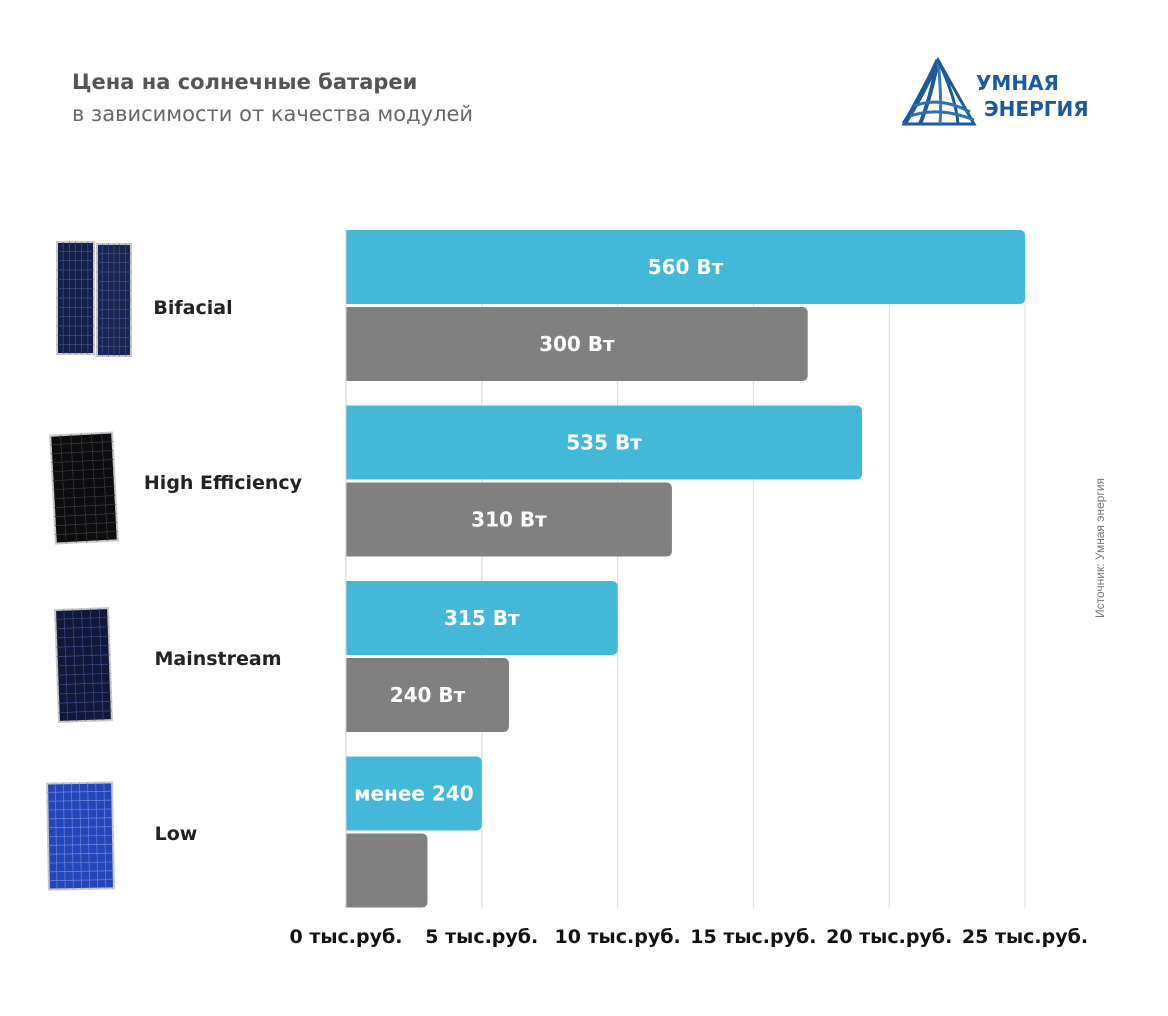  Describe the element at coordinates (217, 659) in the screenshot. I see `category-label: Mainstream` at that location.